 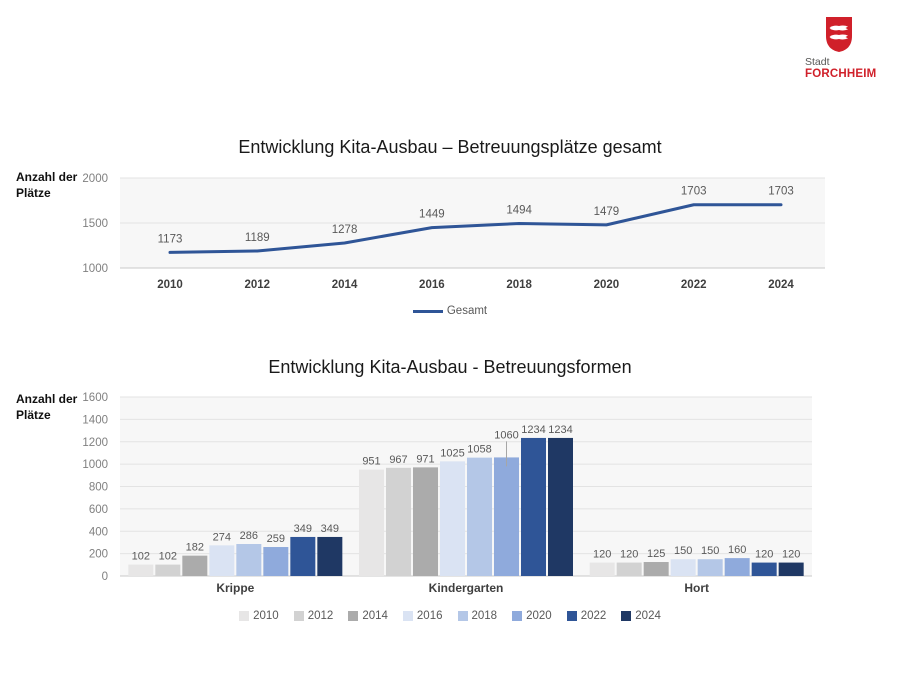 I want to click on data-label: 971, so click(x=425, y=459).